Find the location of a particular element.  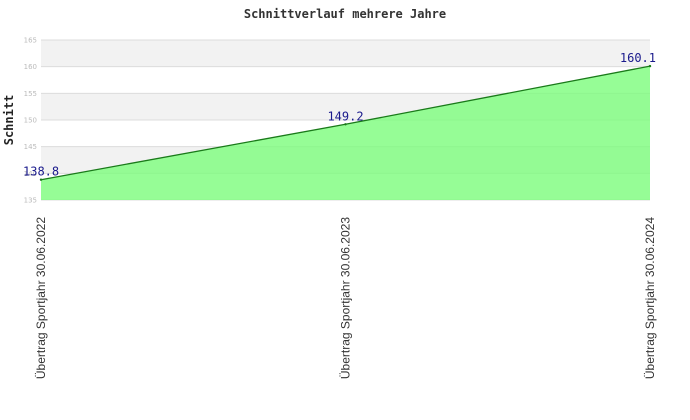

x-tick-label: Übertrag Sportjahr 30.06.2022 is located at coordinates (41, 298).